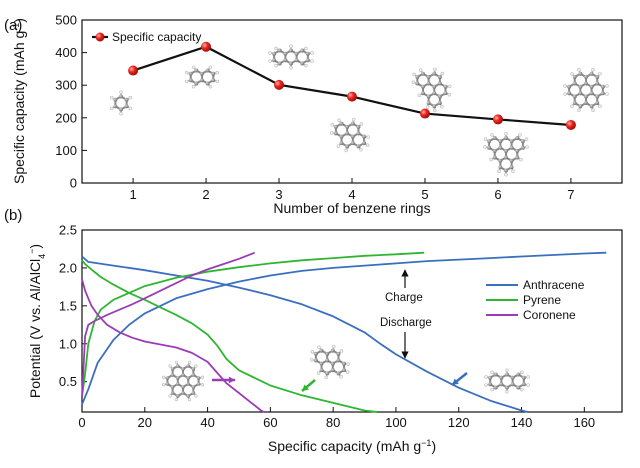  What do you see at coordinates (352, 446) in the screenshot?
I see `panel-b-x-axis-label: Specific capacity (mAh g−1)` at bounding box center [352, 446].